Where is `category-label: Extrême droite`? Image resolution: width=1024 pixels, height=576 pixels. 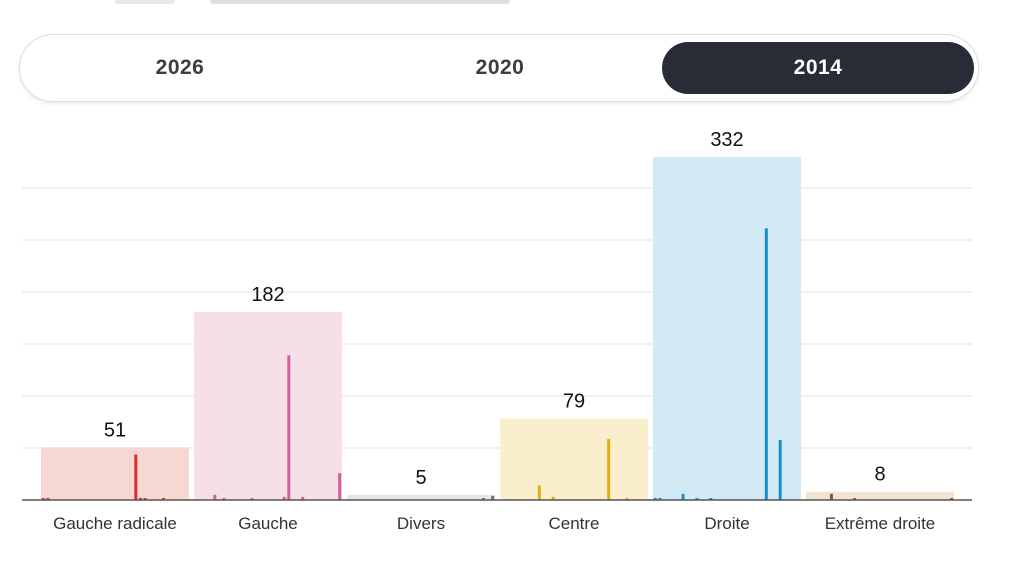 category-label: Extrême droite is located at coordinates (880, 523).